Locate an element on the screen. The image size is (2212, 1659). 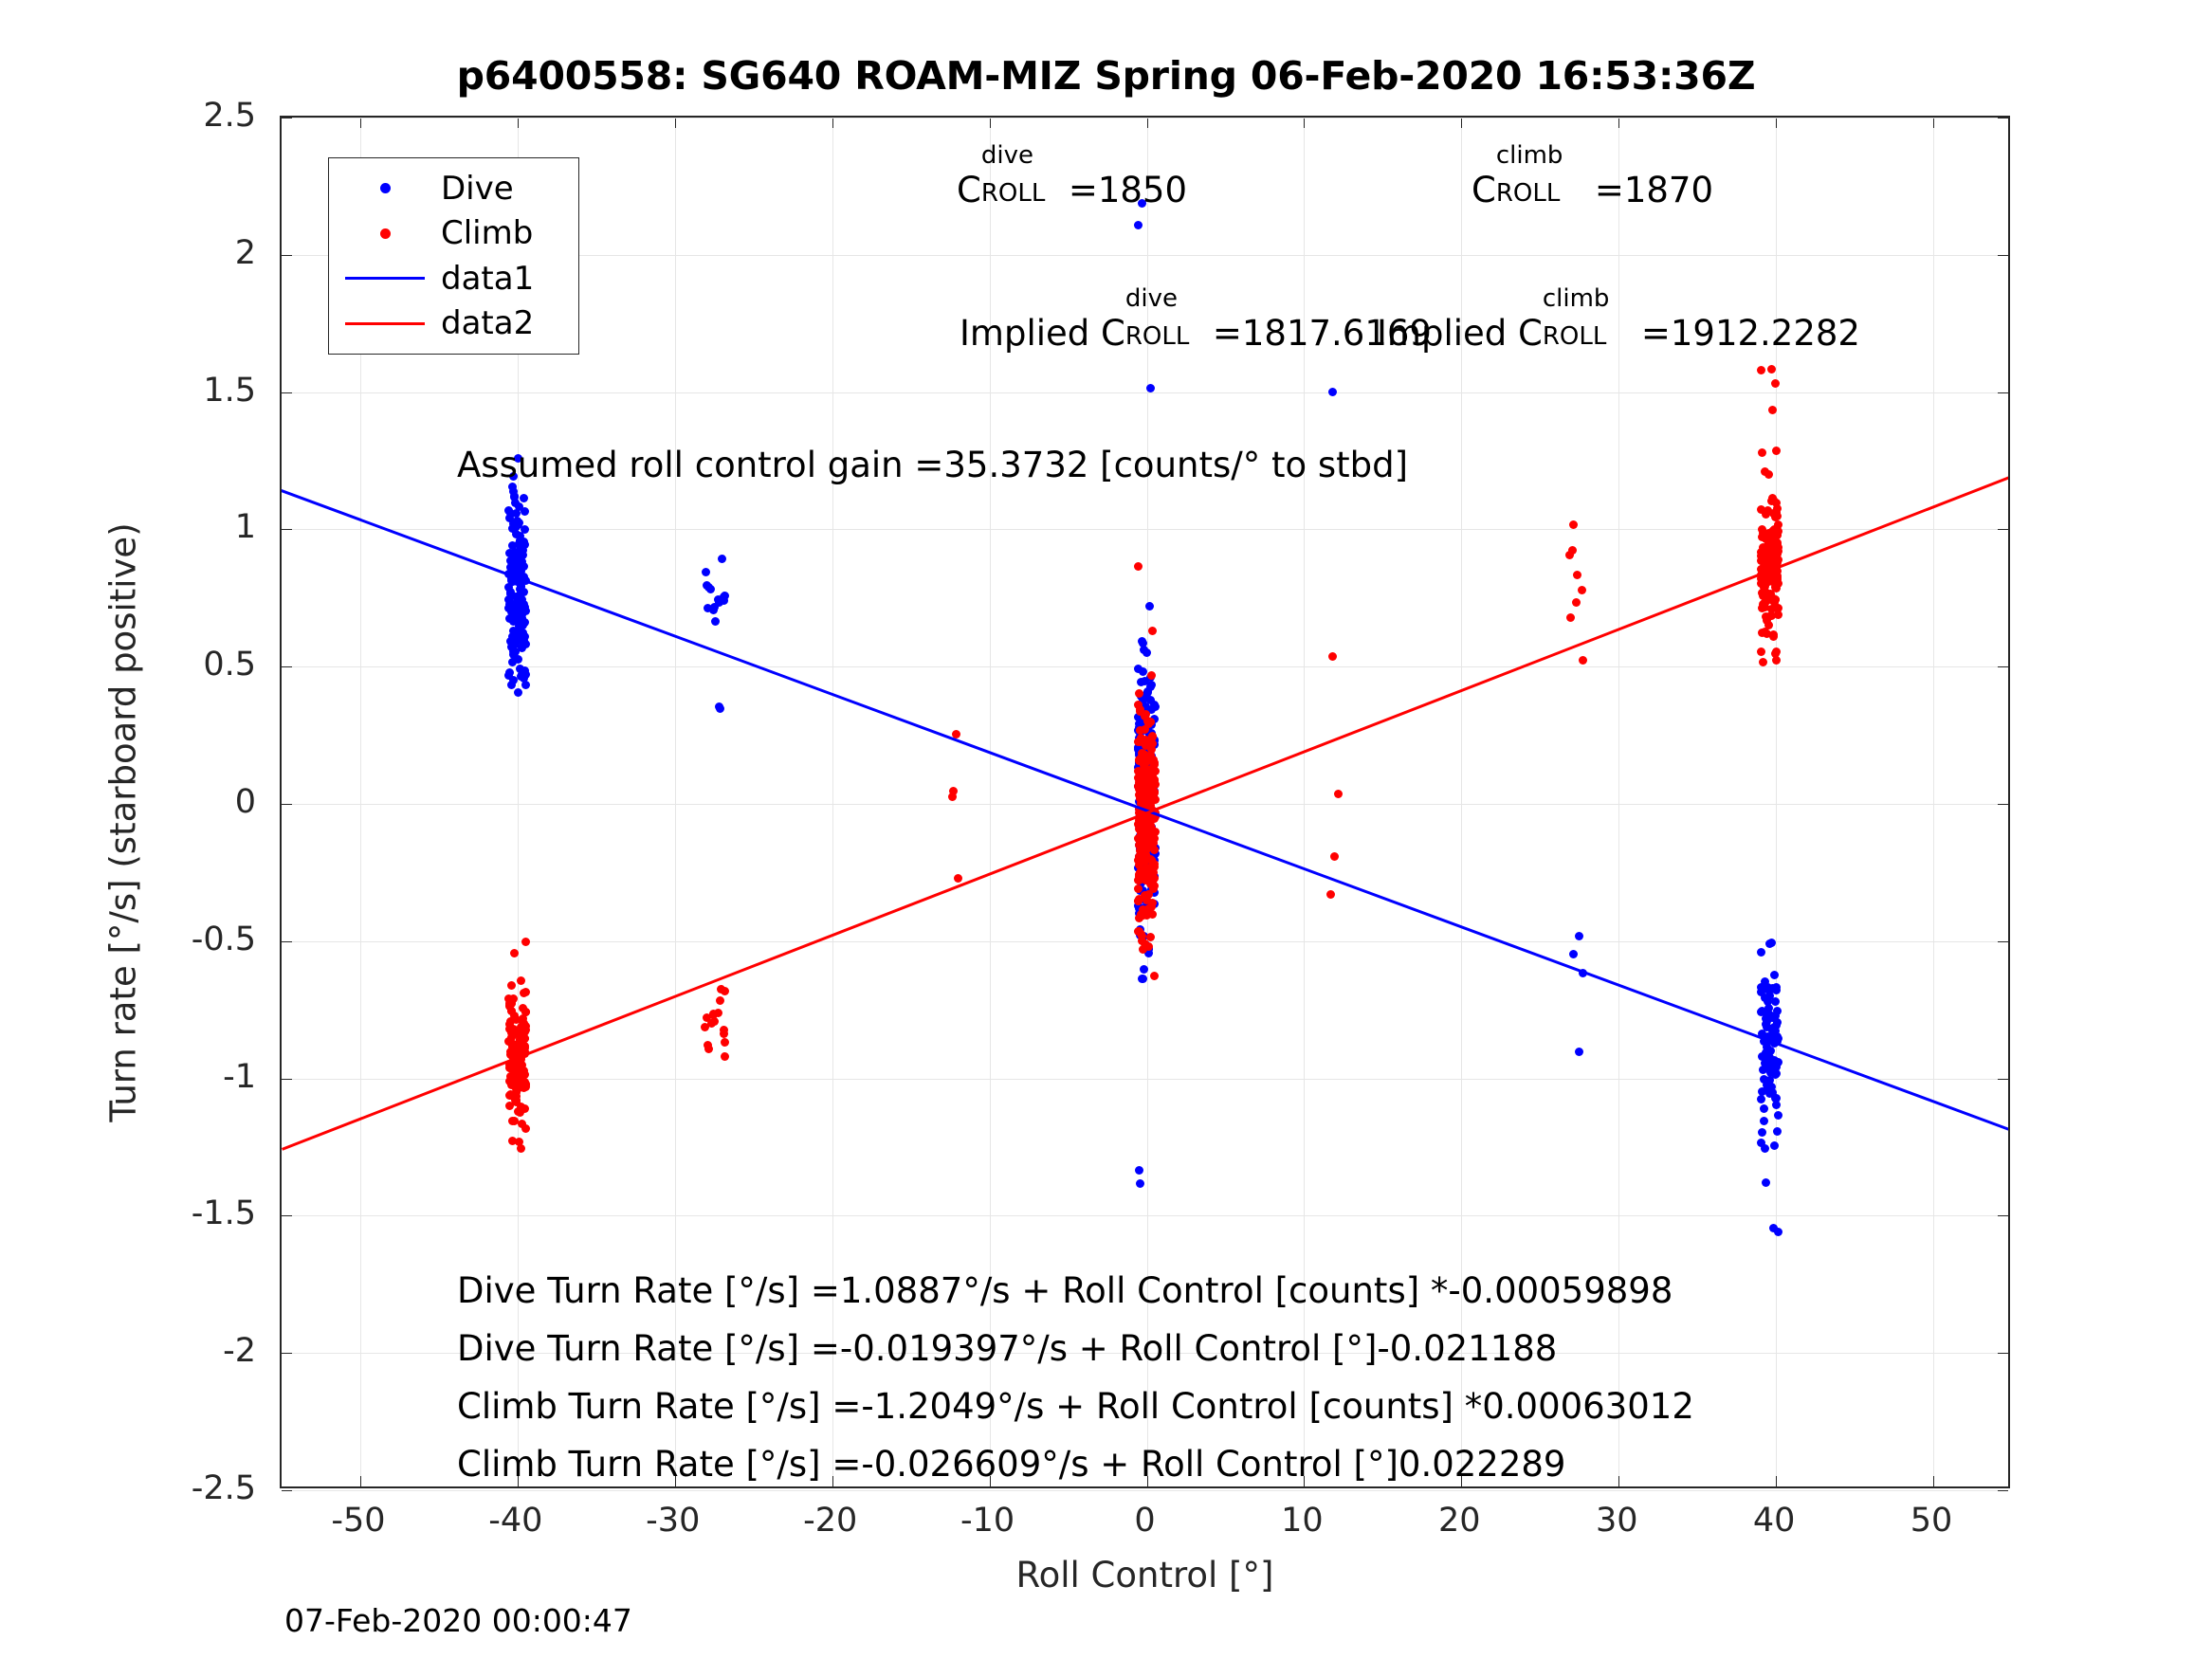
legend: Dive Climb data1 data2 is located at coordinates (453, 256).